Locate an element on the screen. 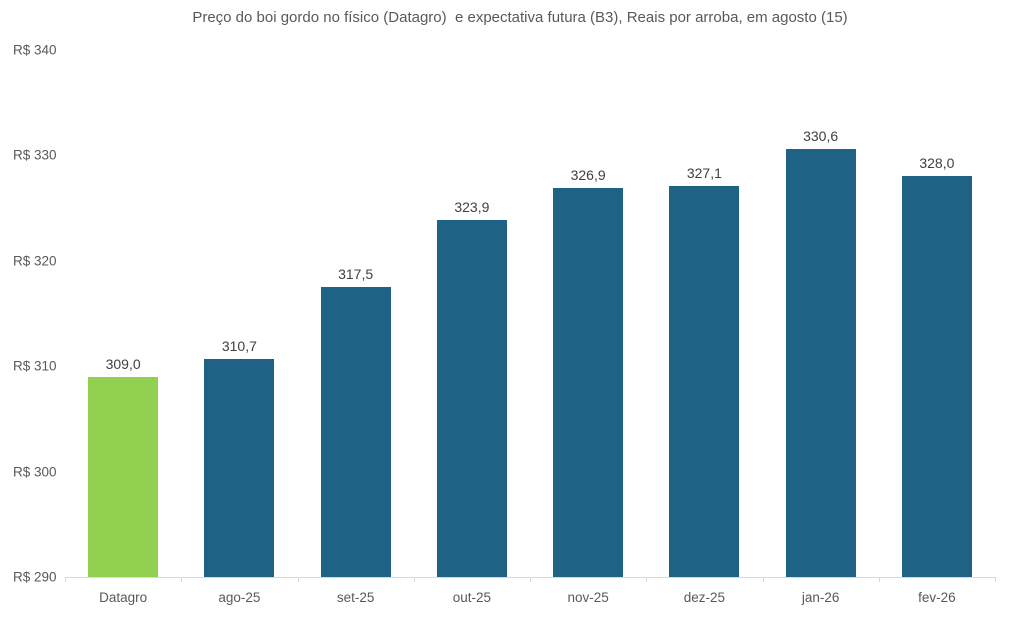  x-axis-label: ago-25 is located at coordinates (239, 597).